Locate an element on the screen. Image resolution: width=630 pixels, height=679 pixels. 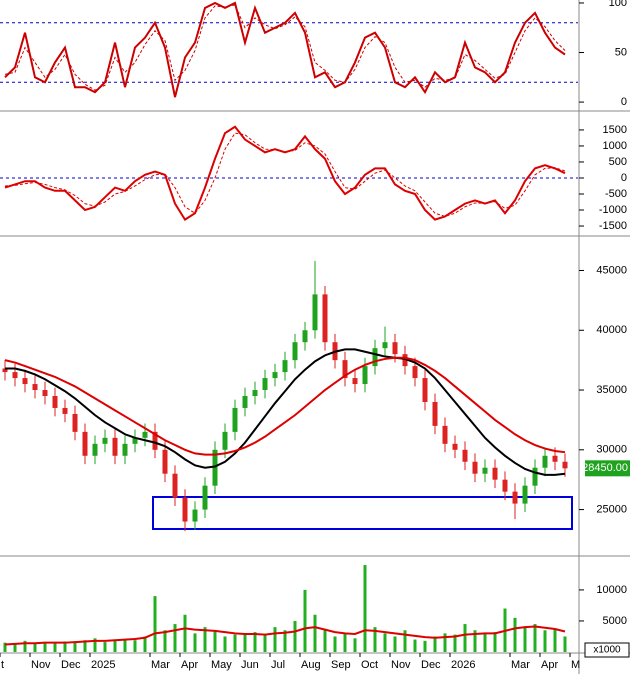
x-tick-label: 2025 is located at coordinates (103, 665).